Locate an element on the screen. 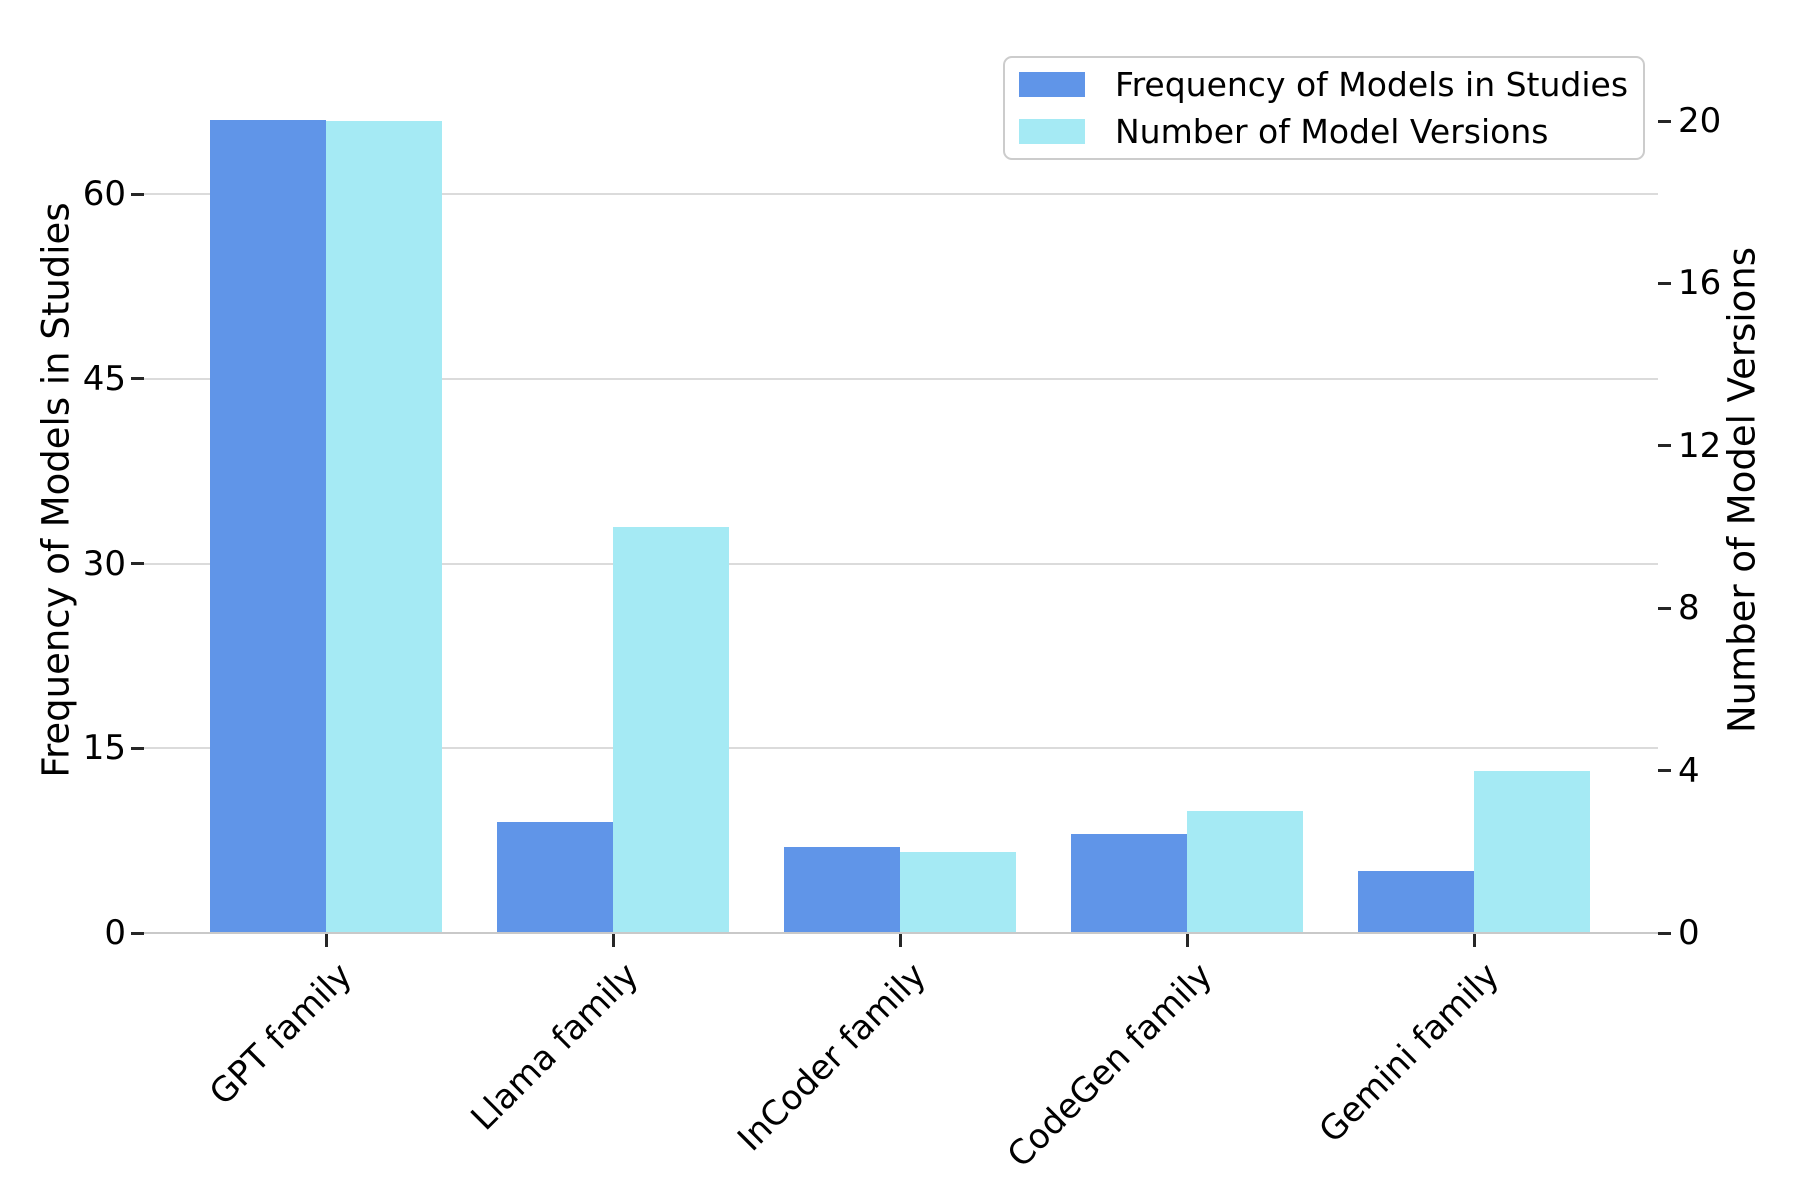 This screenshot has width=1800, height=1200. legend-label-versions: Number of Model Versions is located at coordinates (1332, 131).